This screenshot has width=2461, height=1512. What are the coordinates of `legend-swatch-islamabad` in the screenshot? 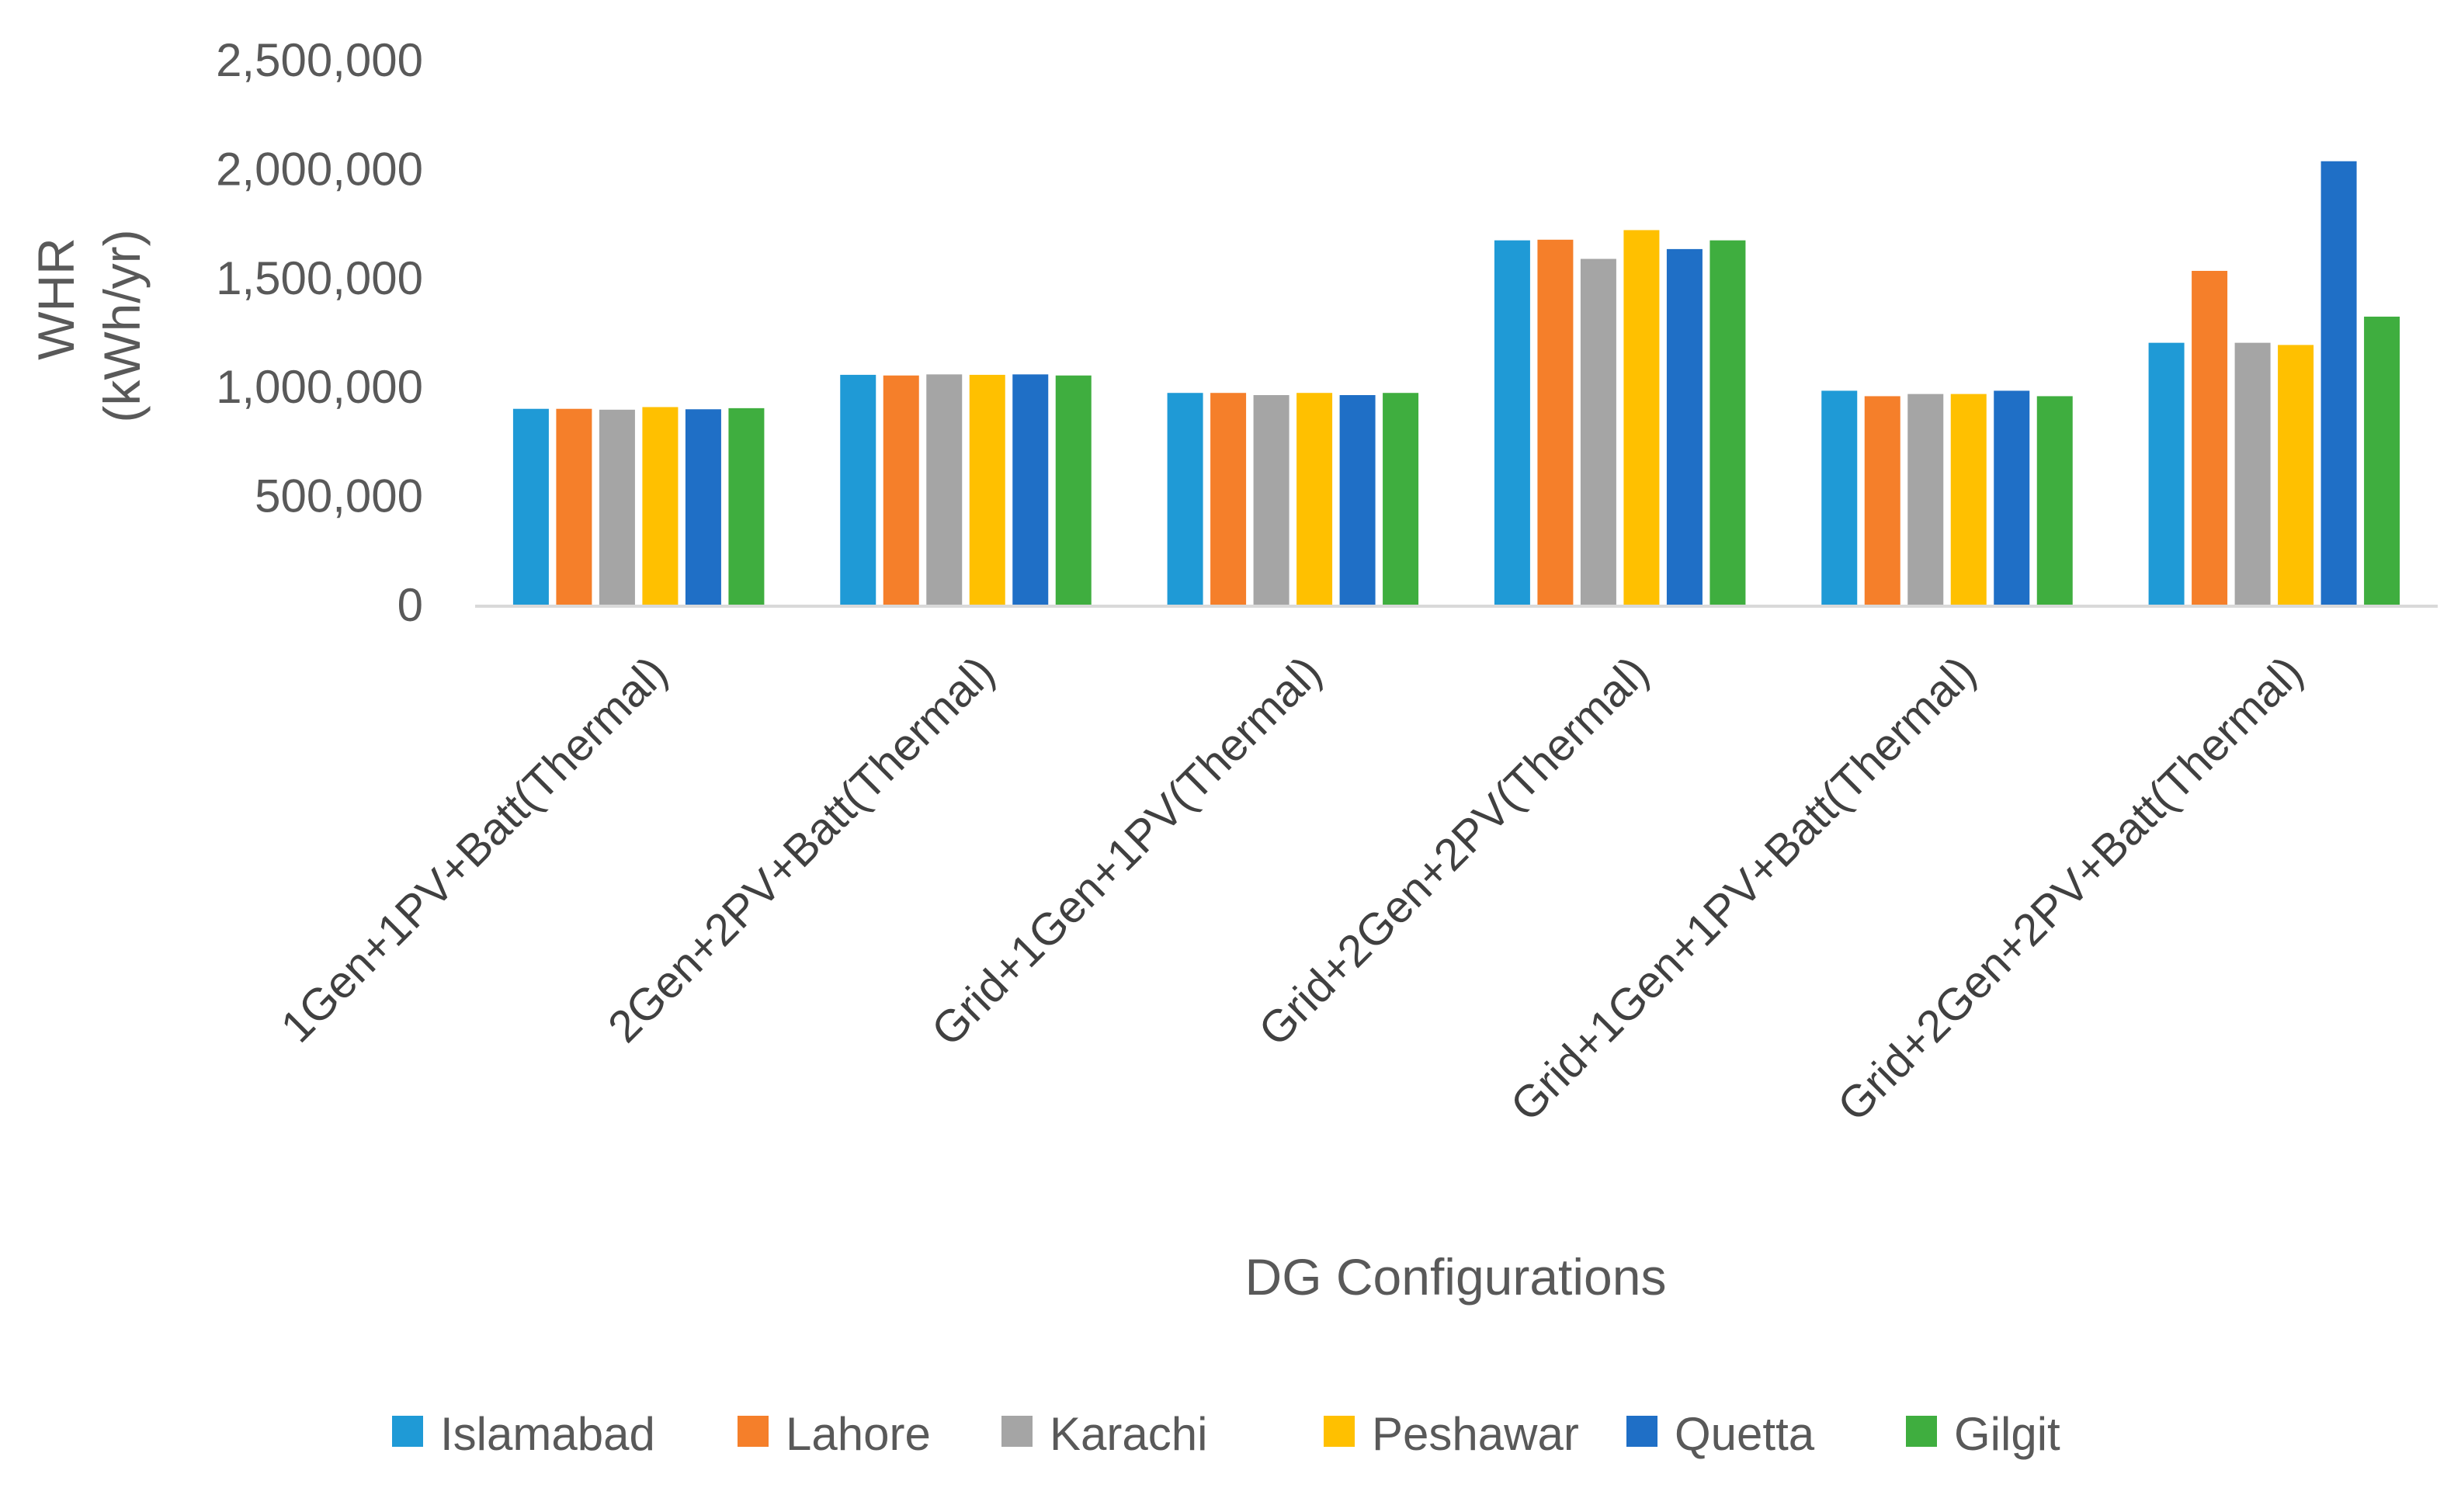 It's located at (407, 1431).